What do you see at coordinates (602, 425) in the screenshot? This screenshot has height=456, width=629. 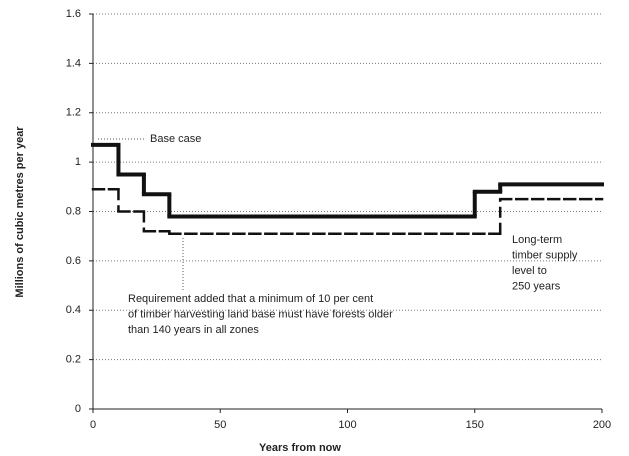 I see `x-tick-label: 200` at bounding box center [602, 425].